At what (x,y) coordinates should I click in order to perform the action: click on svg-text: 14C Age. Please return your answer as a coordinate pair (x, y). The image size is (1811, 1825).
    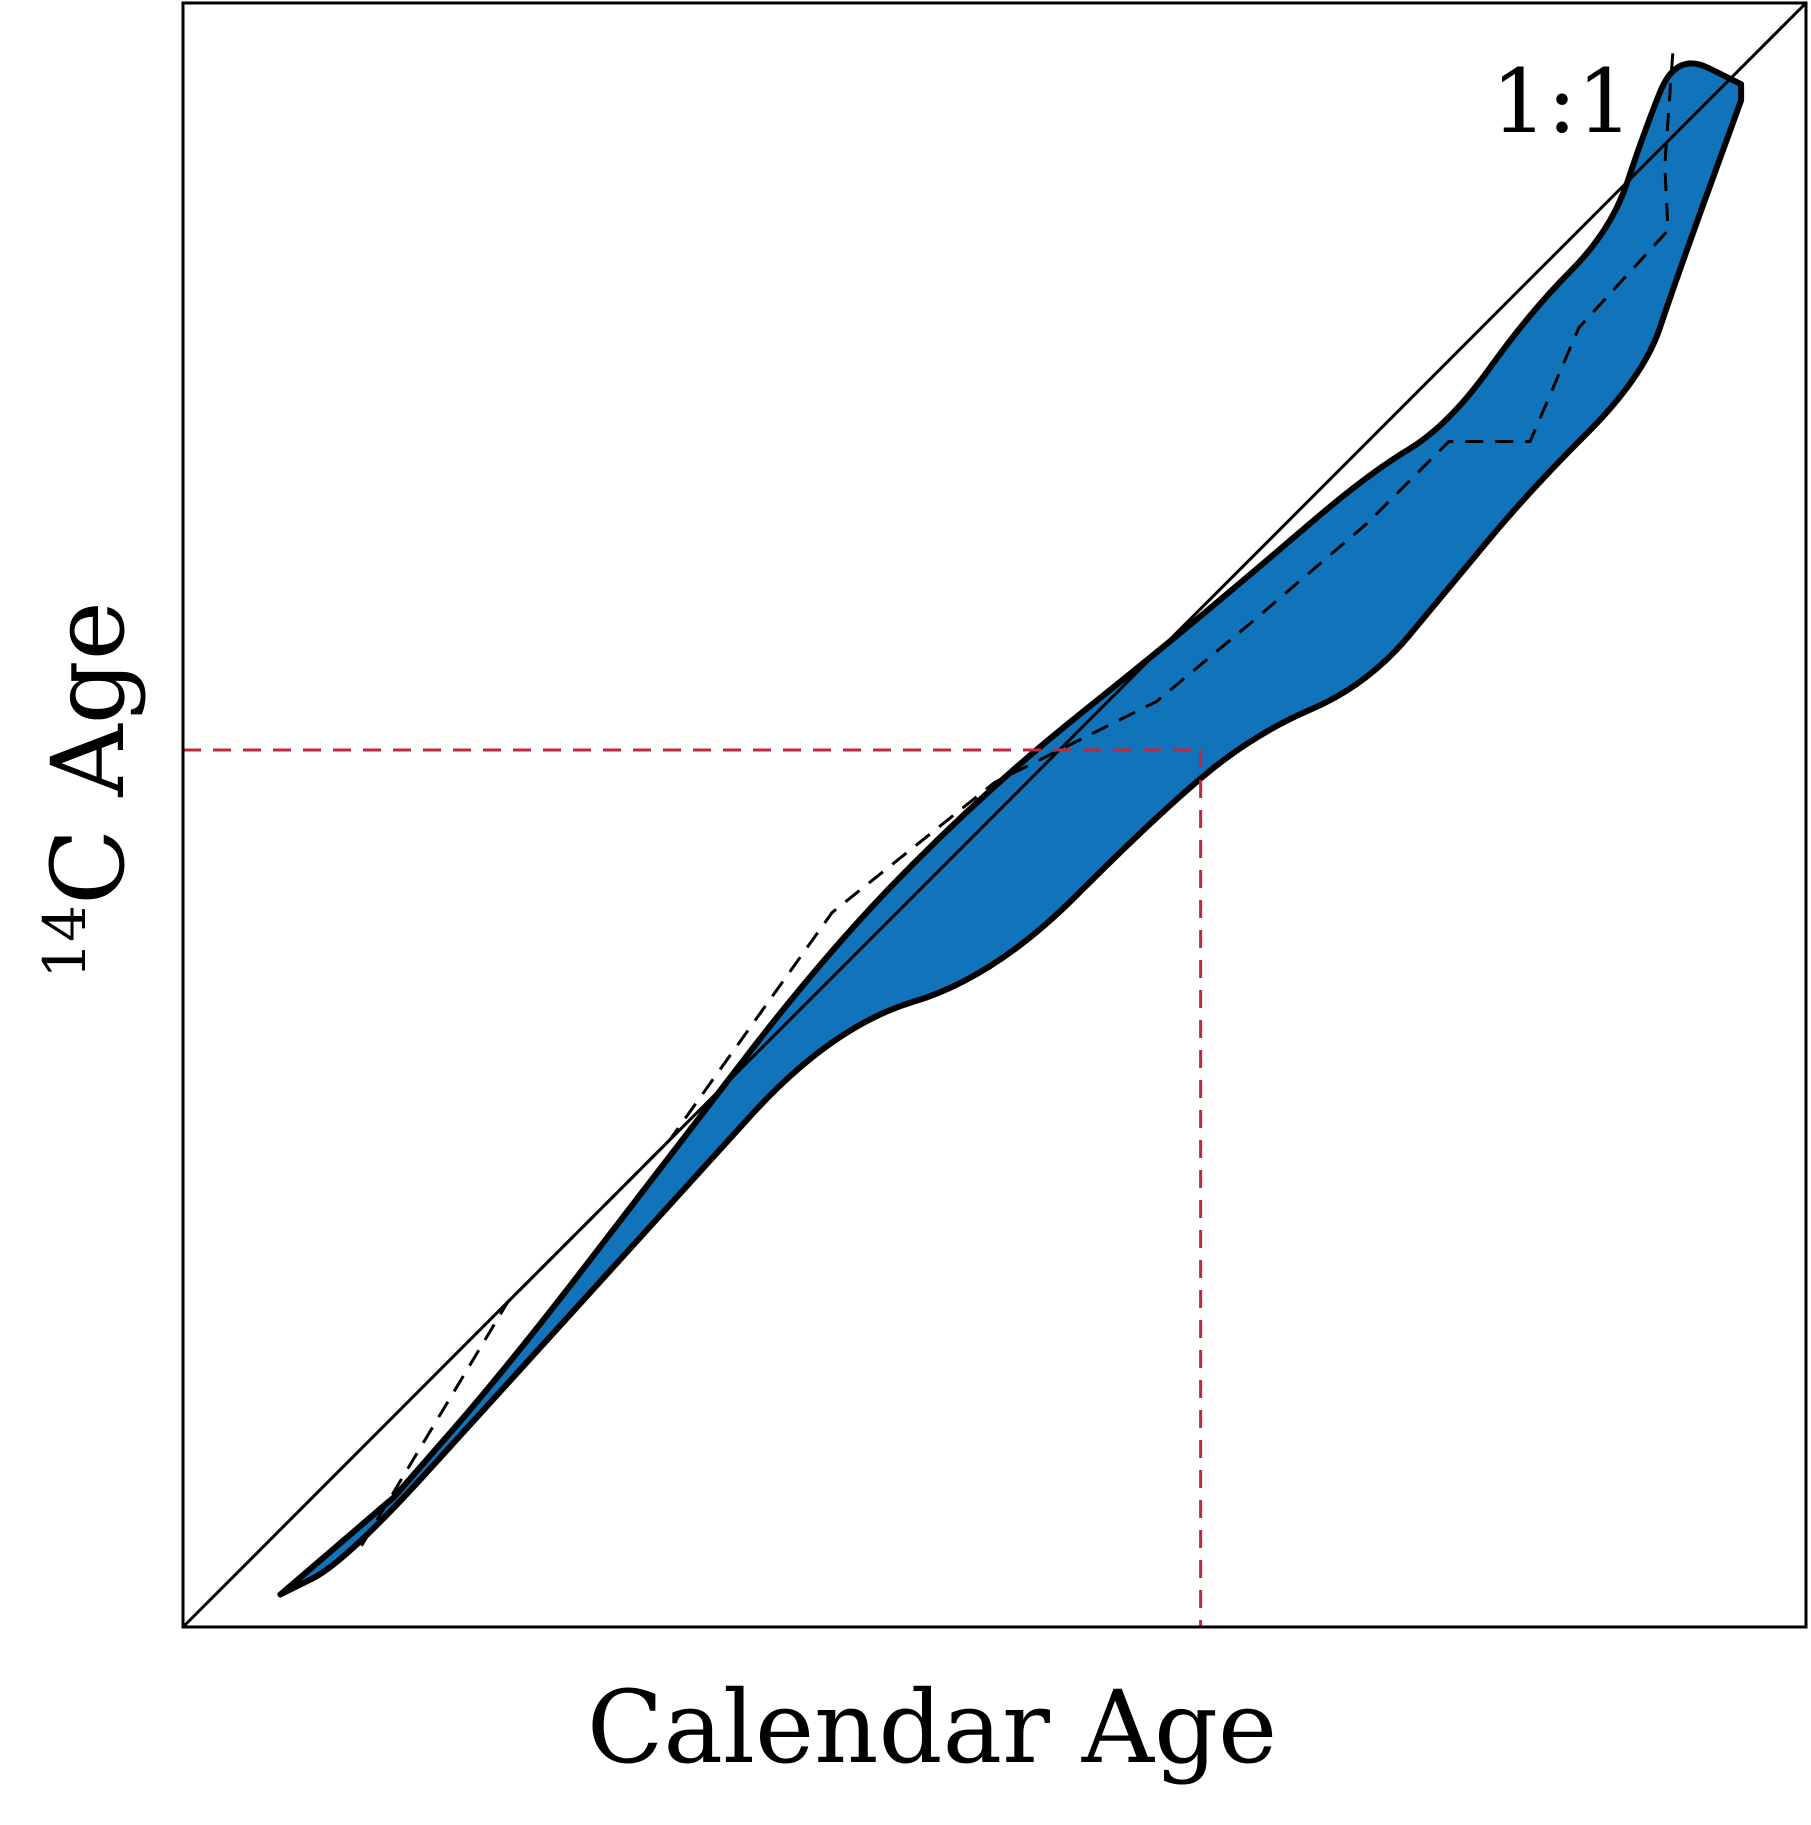
    Looking at the image, I should click on (88, 790).